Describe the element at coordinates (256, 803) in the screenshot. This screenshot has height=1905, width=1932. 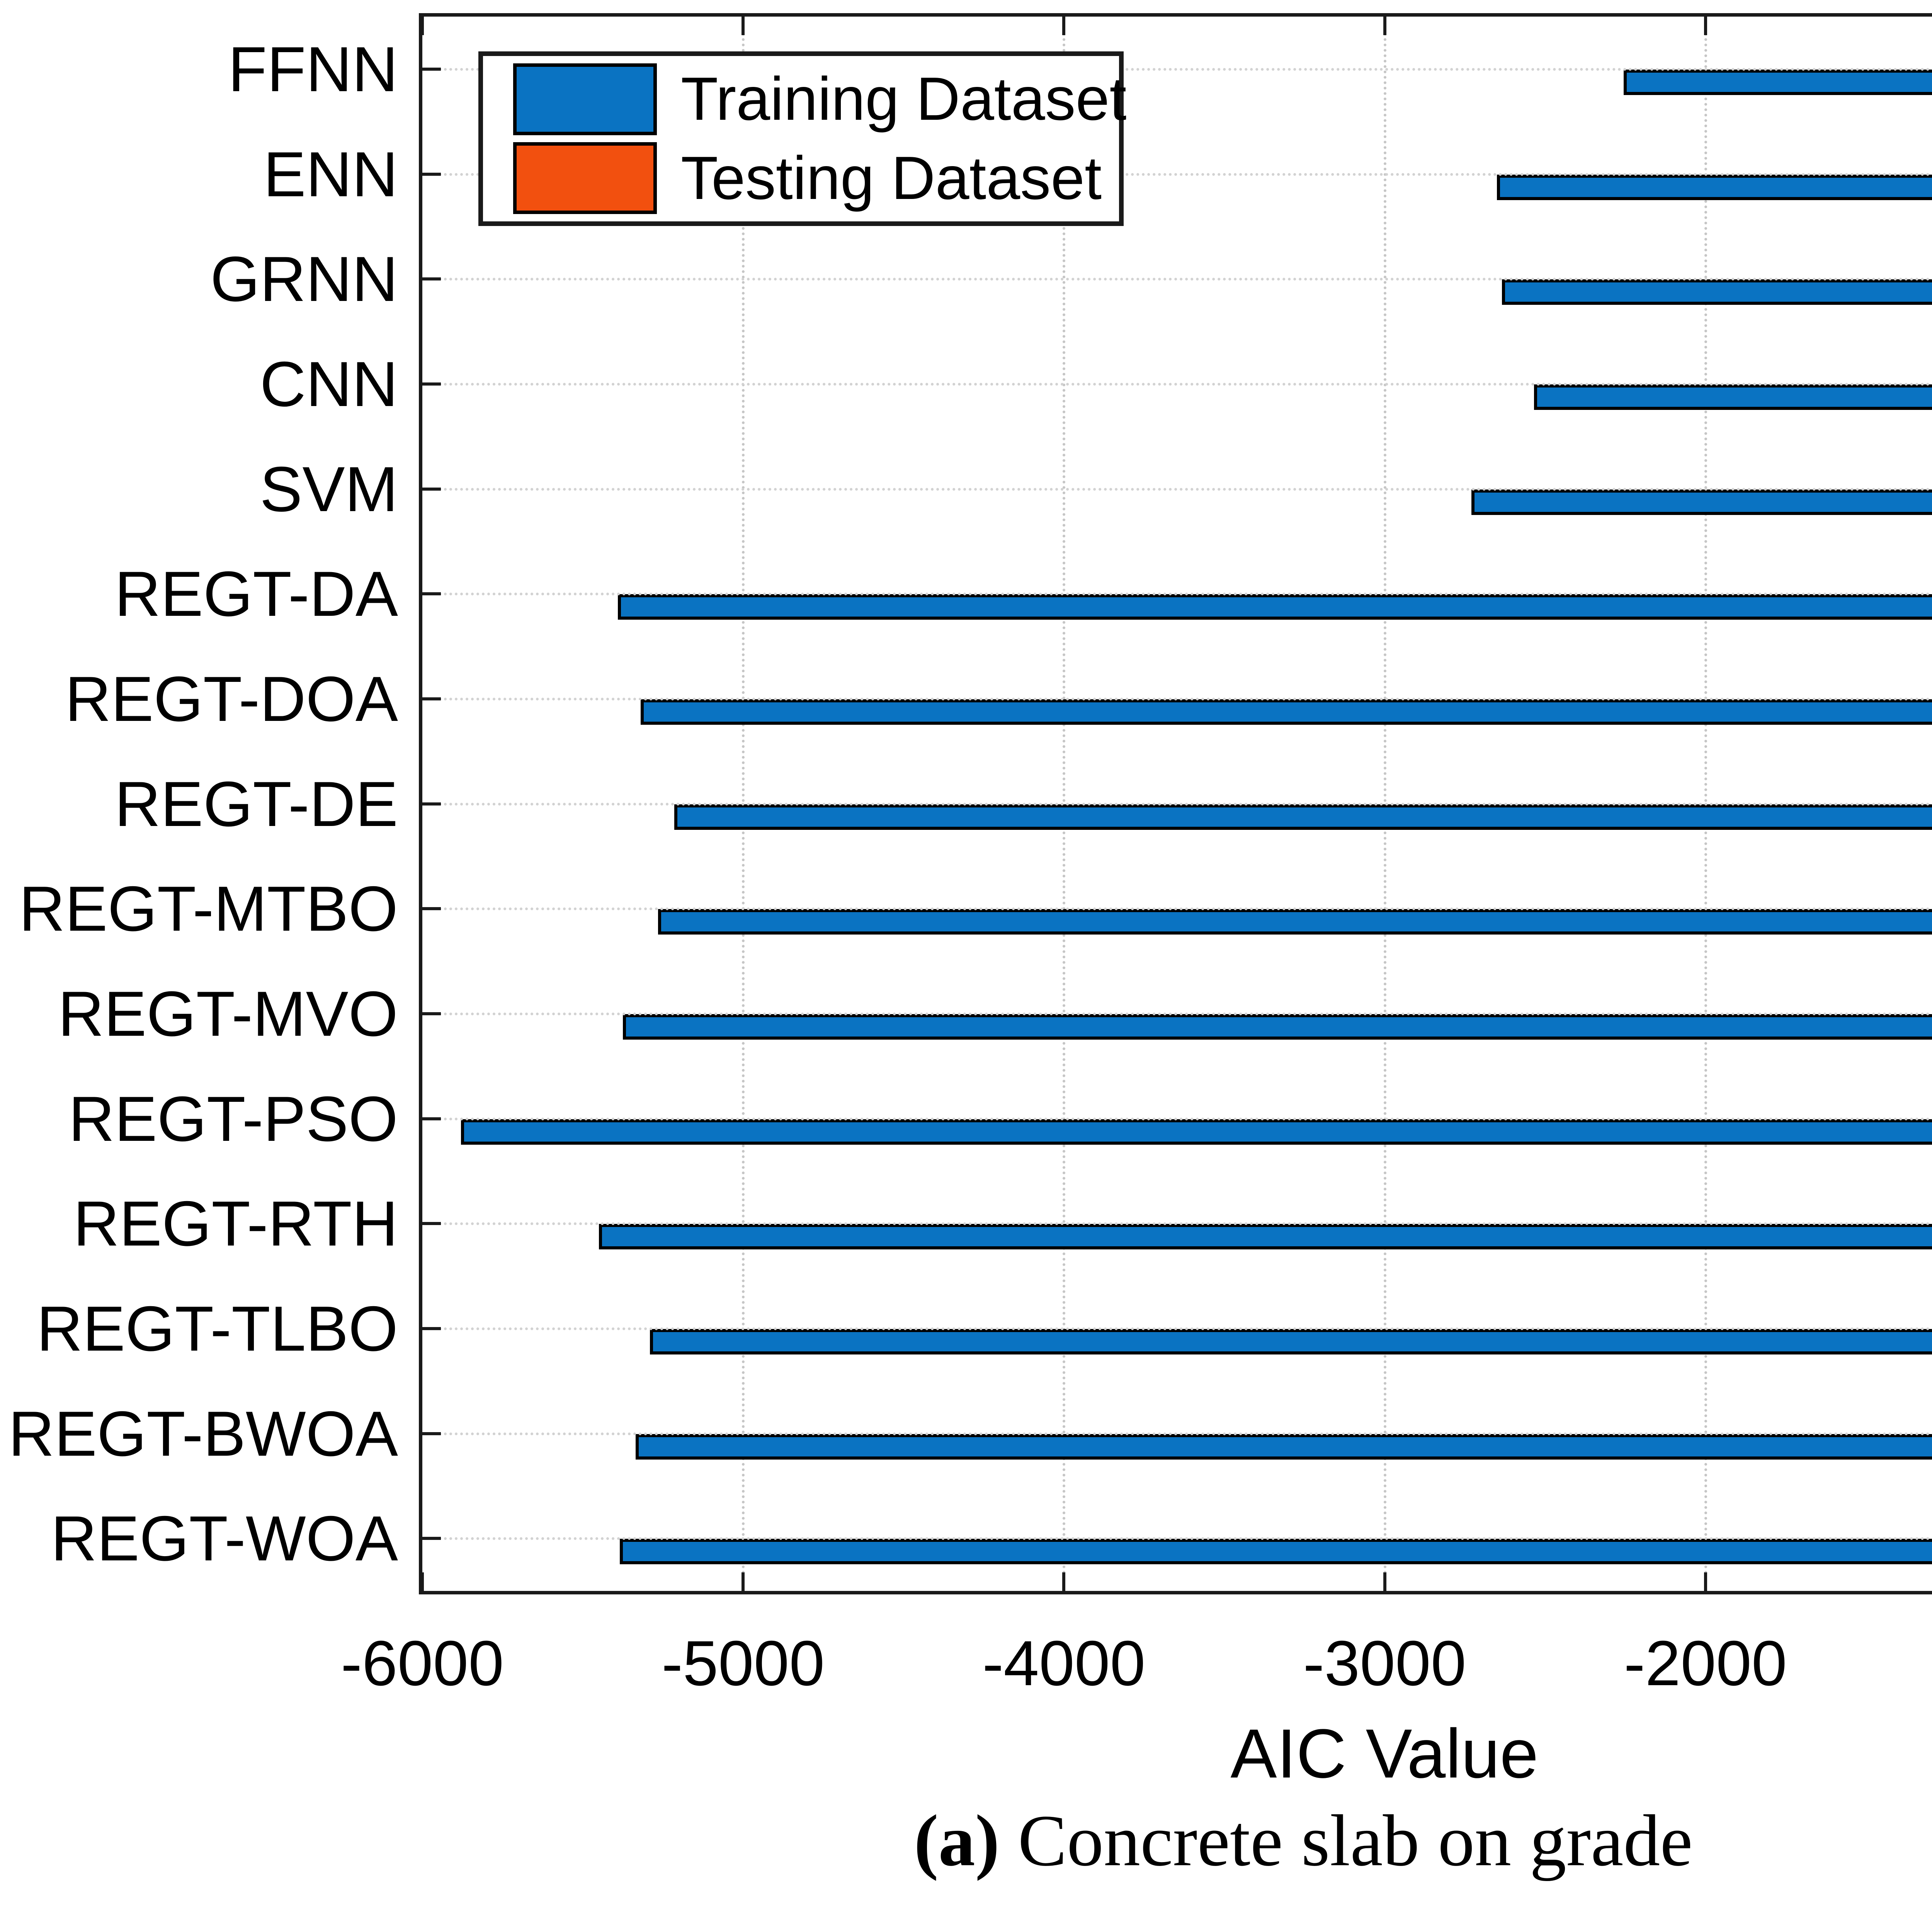
I see `y-axis-label-regt-de: REGT-DE` at that location.